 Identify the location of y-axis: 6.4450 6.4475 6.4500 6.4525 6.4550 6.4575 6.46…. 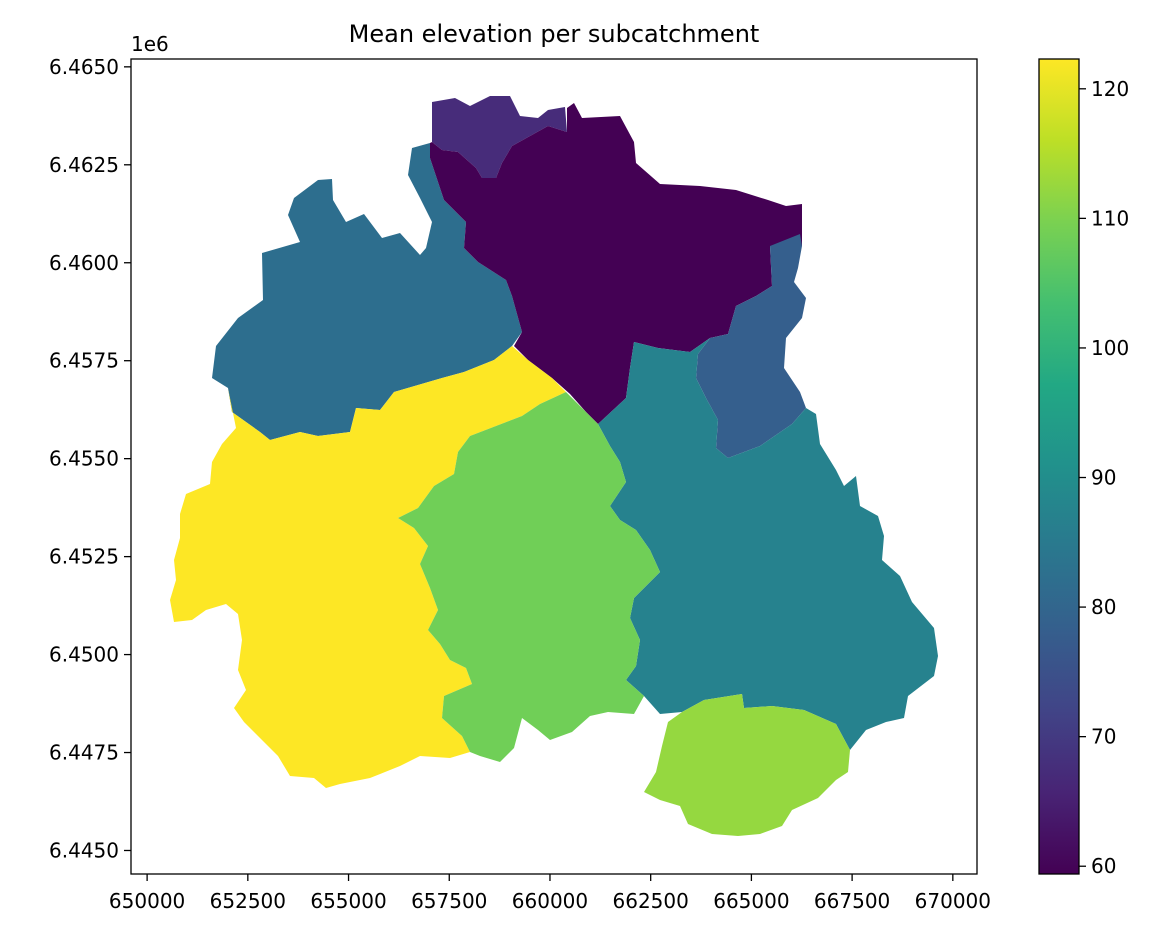
(90, 458).